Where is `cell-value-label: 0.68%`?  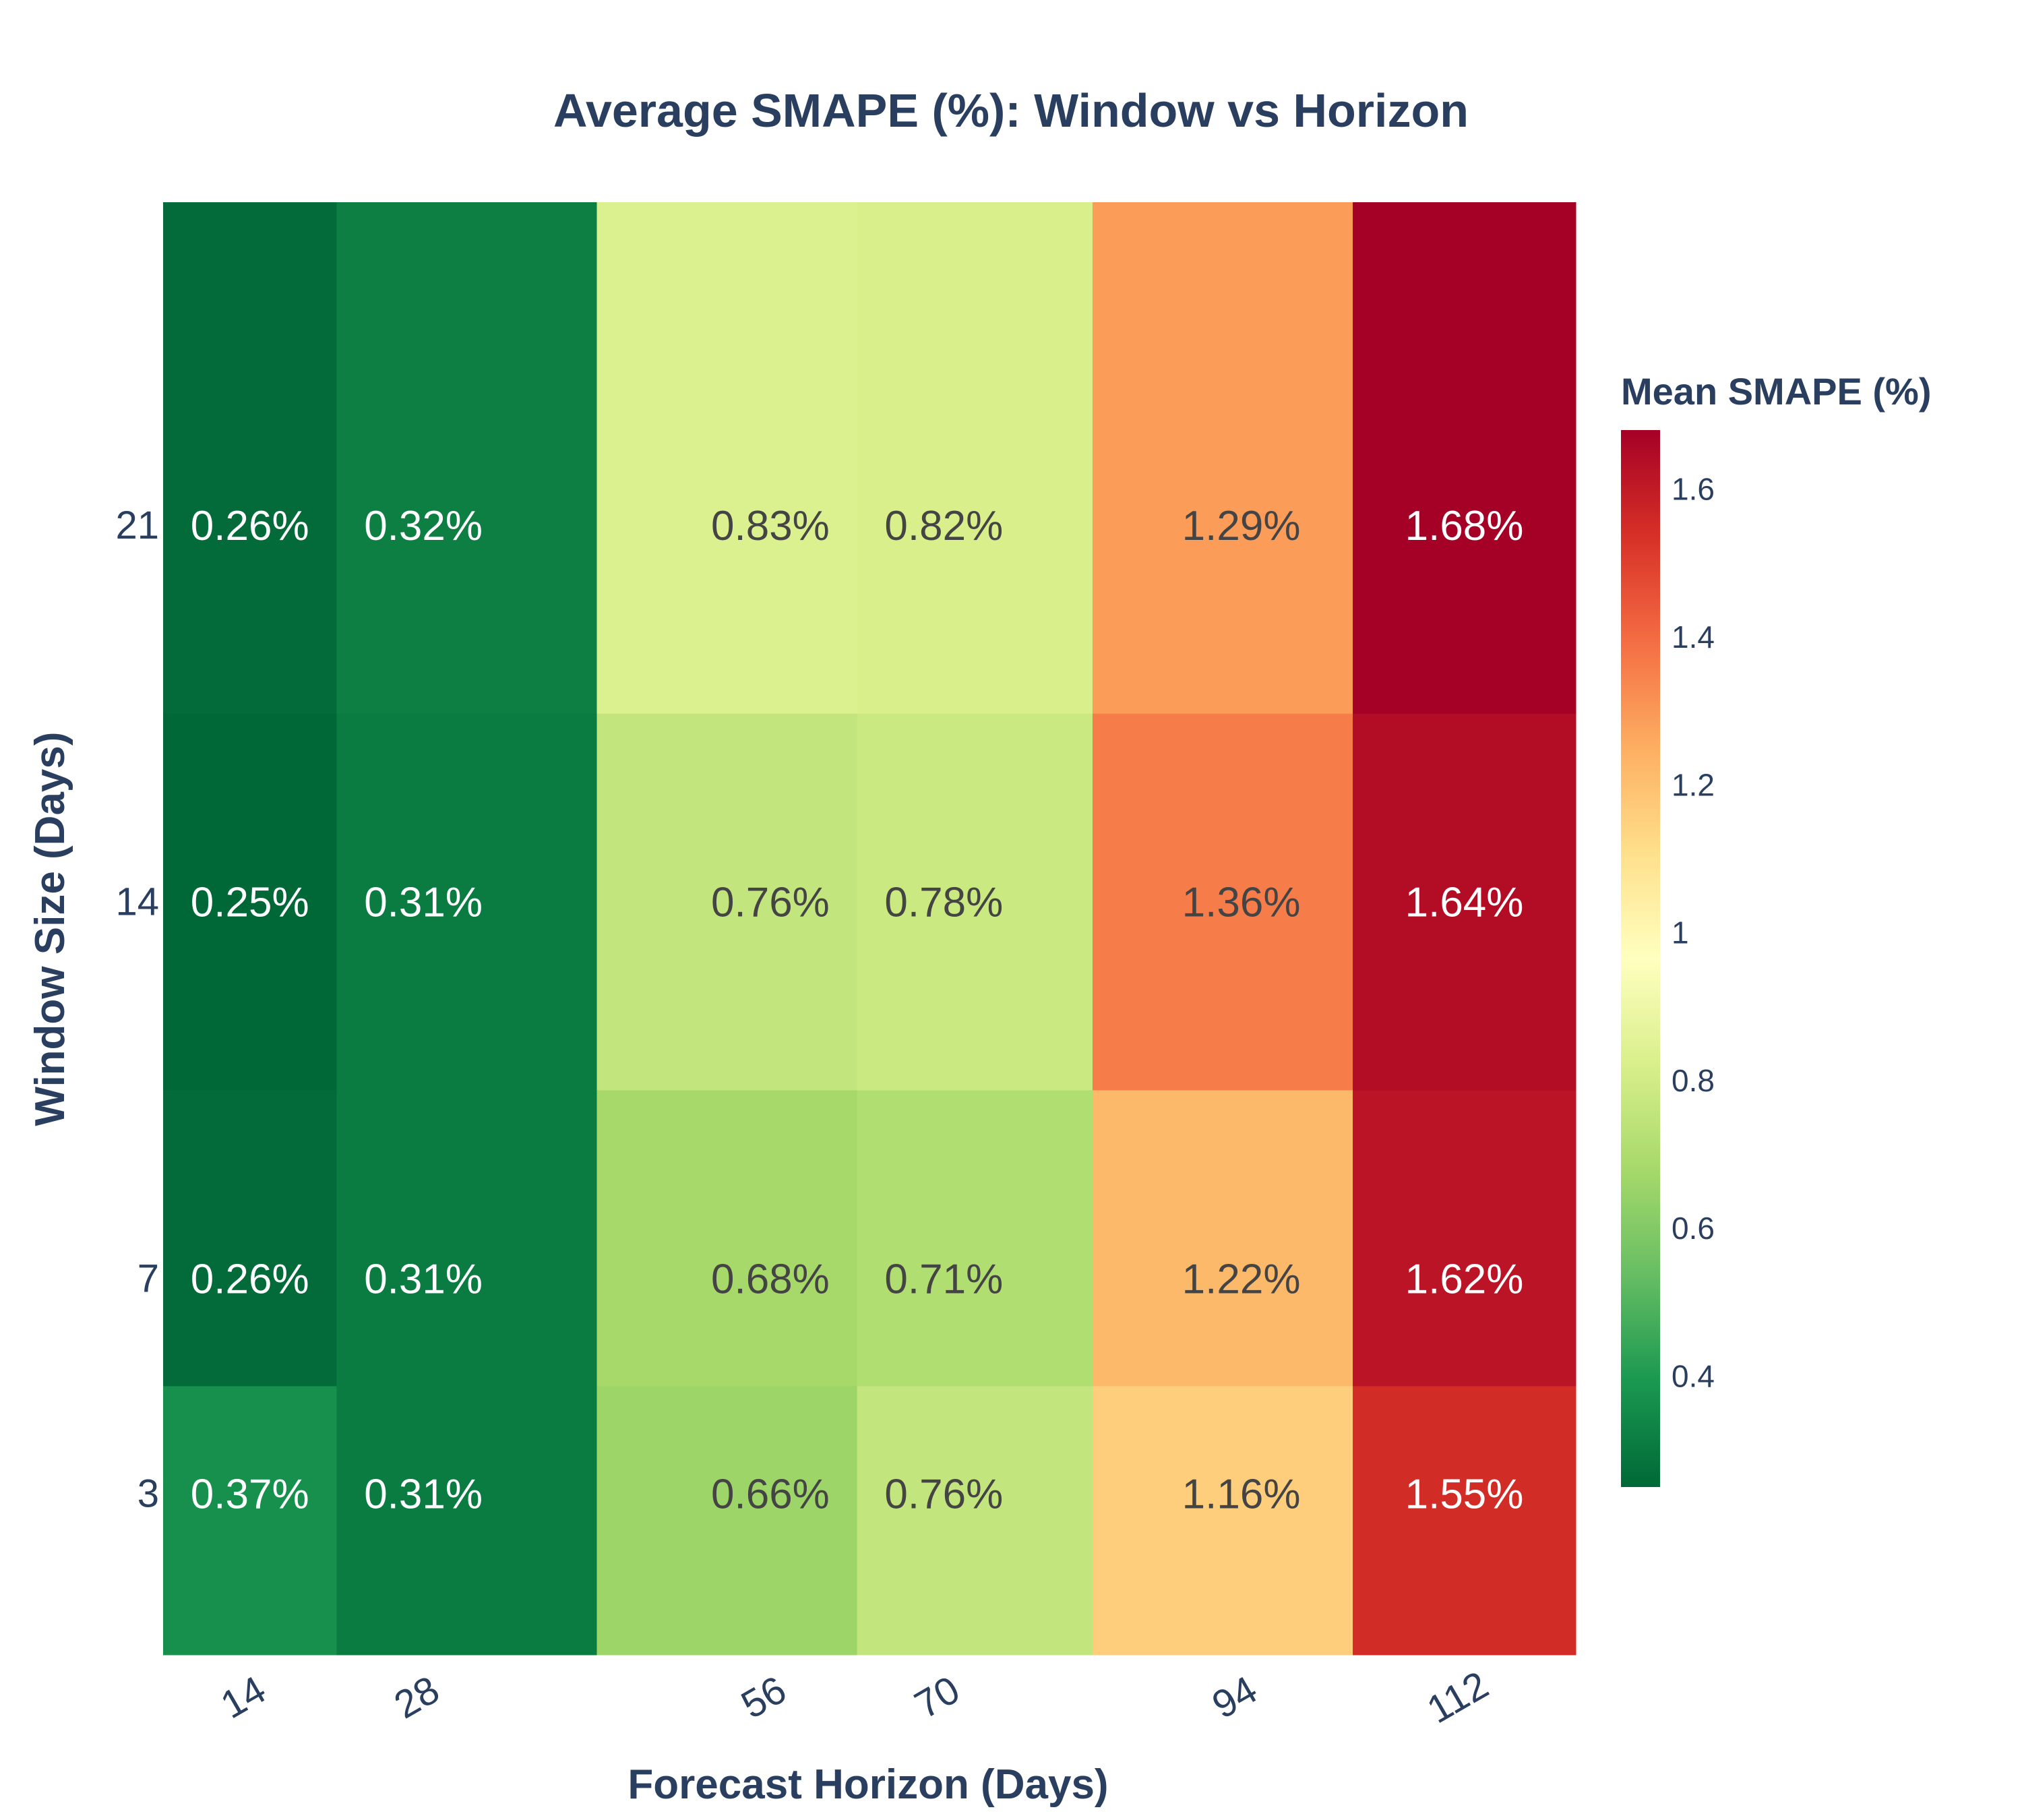
cell-value-label: 0.68% is located at coordinates (770, 1279).